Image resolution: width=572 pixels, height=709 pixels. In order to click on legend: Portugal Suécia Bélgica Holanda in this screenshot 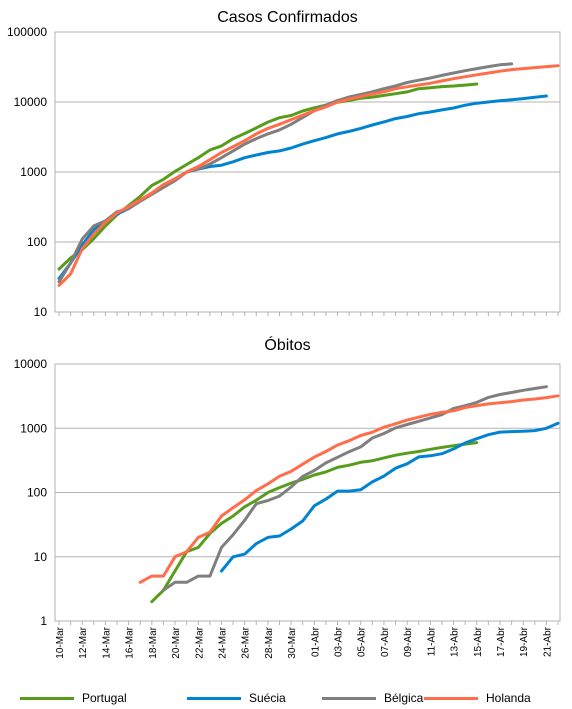, I will do `click(286, 698)`.